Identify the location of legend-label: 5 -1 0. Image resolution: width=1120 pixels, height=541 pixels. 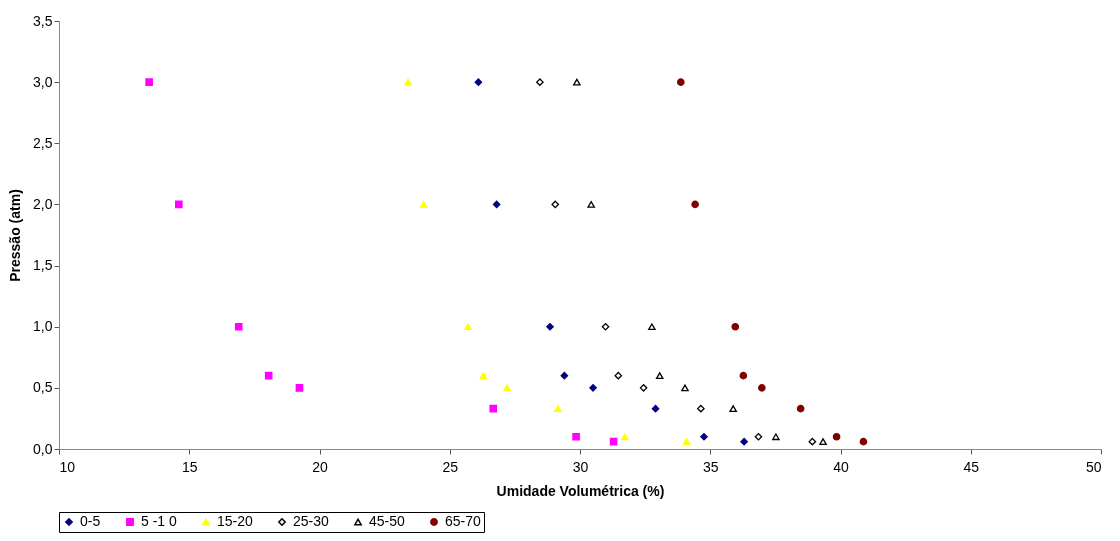
(159, 521).